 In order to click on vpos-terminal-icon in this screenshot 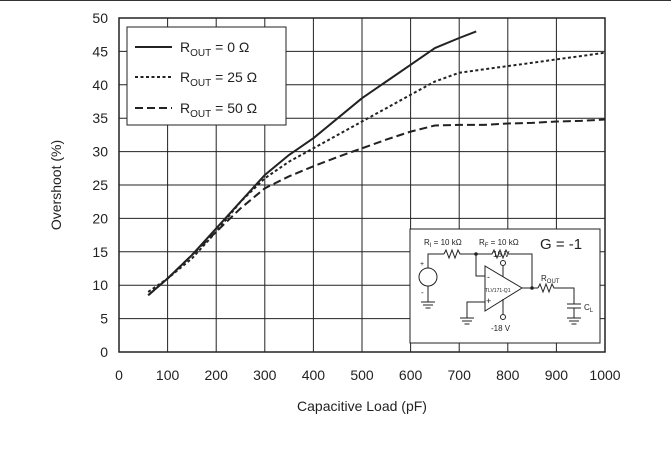, I will do `click(503, 263)`.